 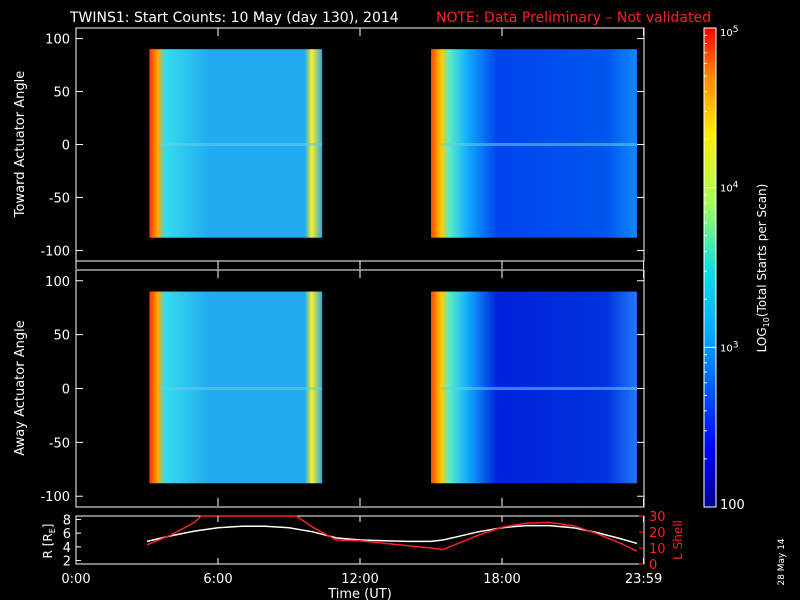 I want to click on panel-toward-y-label: Toward Actuator Angle, so click(x=20, y=144).